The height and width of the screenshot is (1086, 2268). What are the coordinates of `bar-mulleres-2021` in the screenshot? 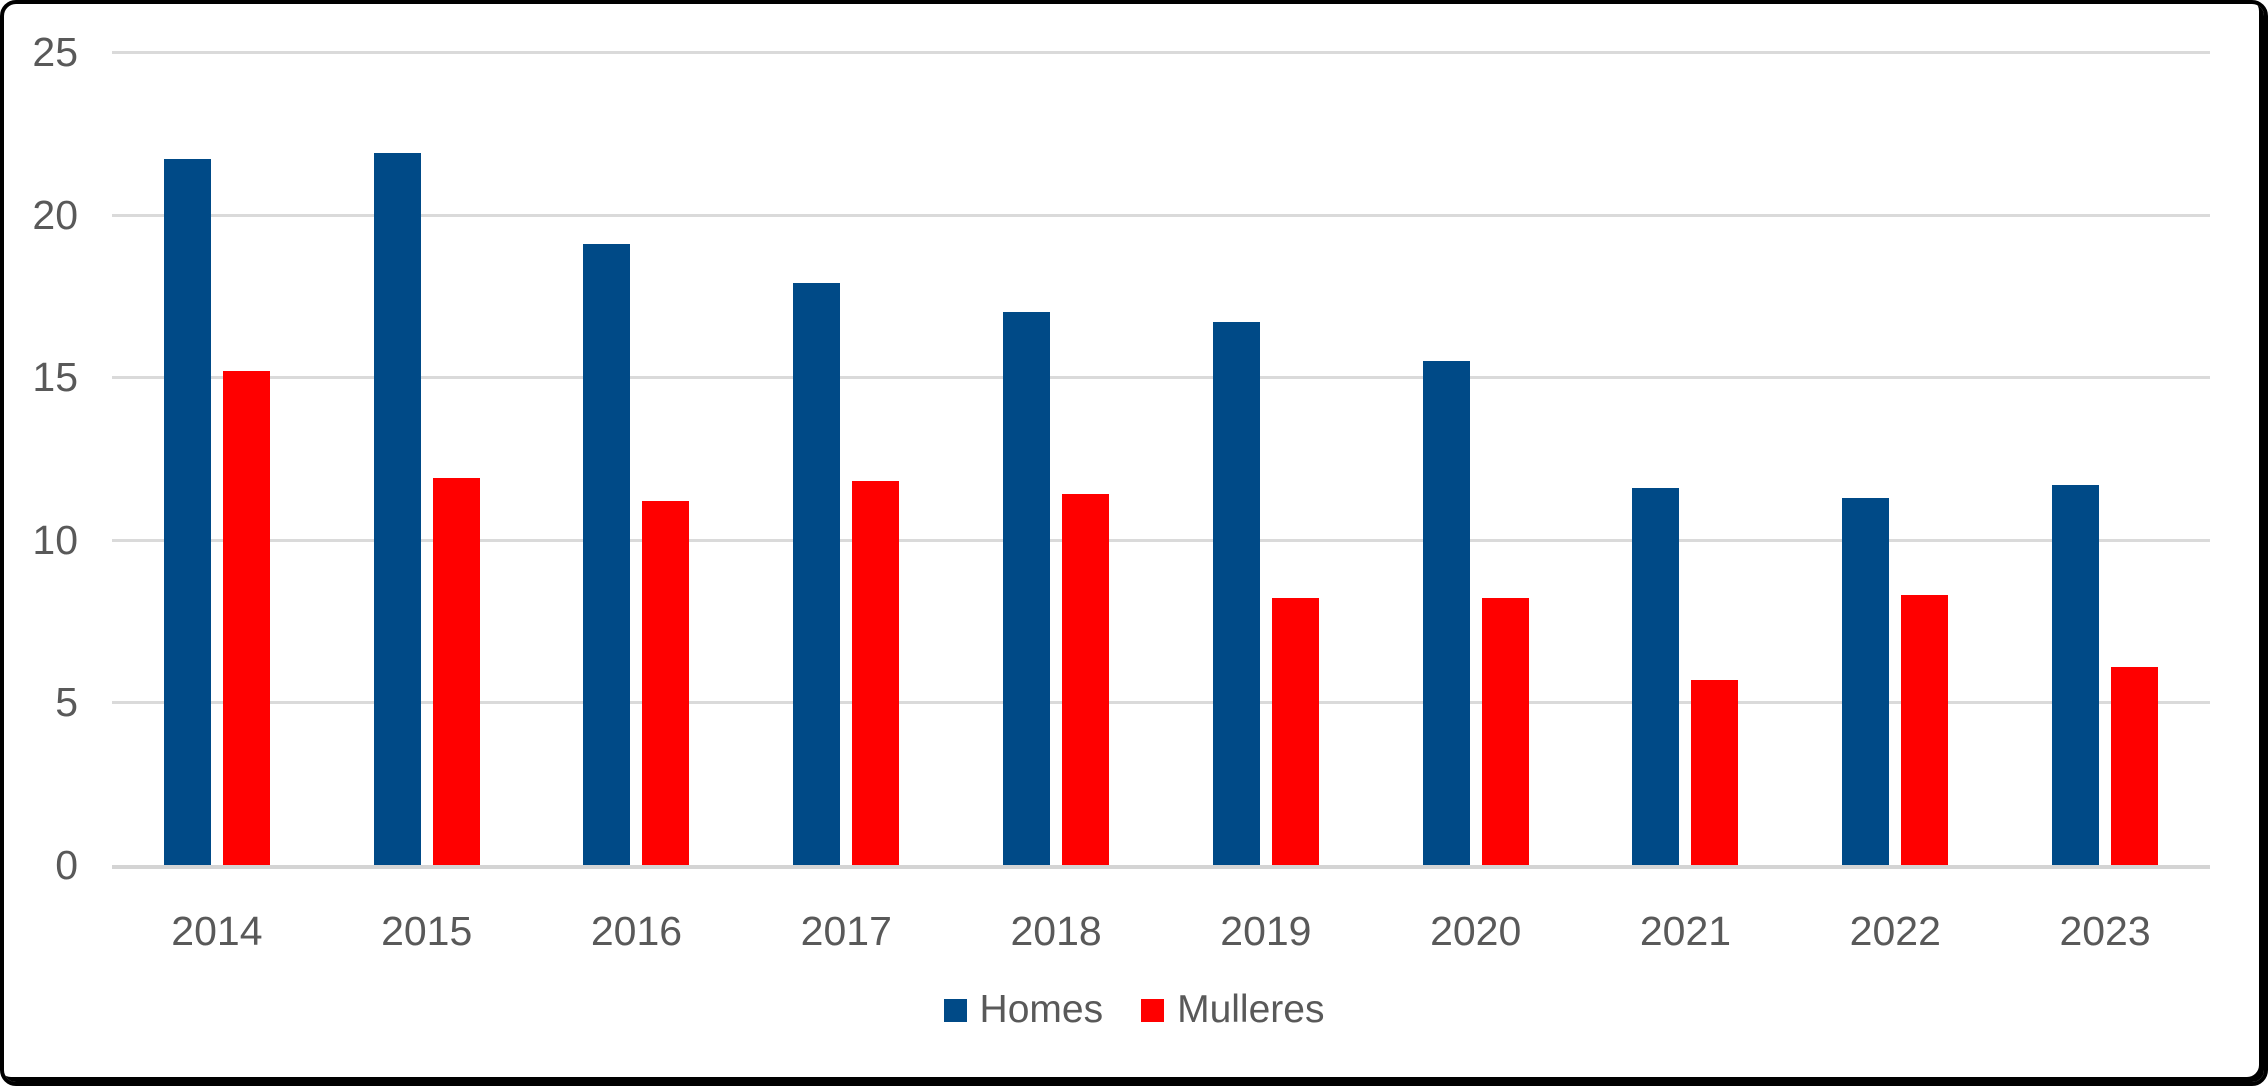 It's located at (1715, 772).